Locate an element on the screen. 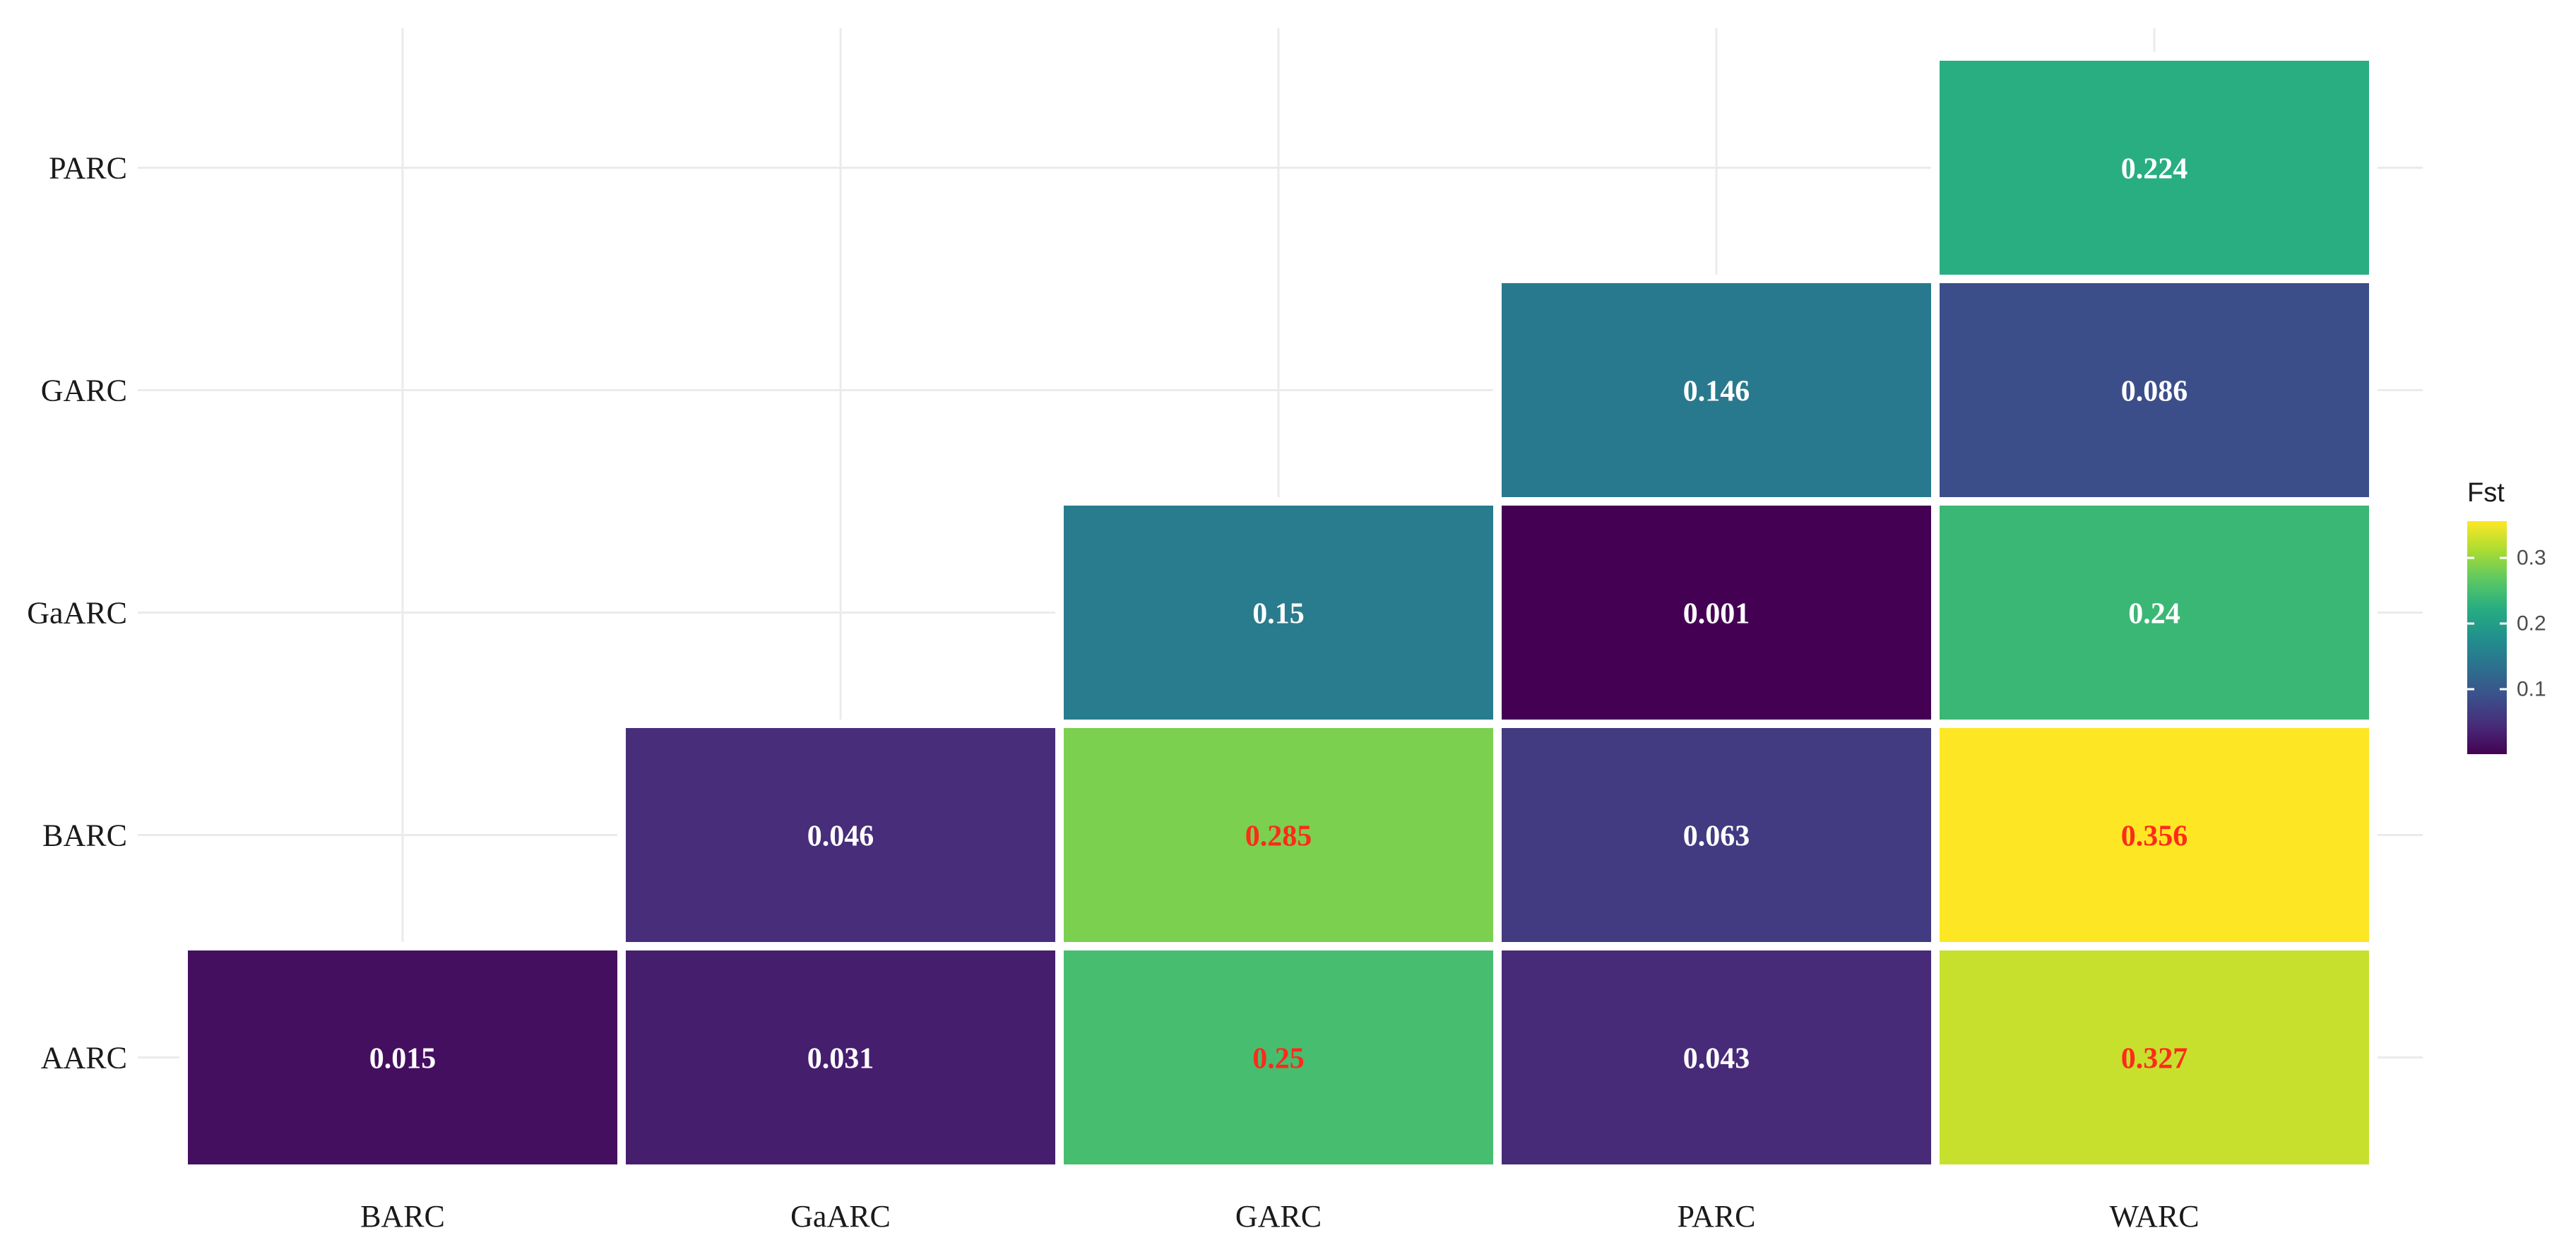 The height and width of the screenshot is (1252, 2576). heatmap-cell-aarc-parc is located at coordinates (1716, 1057).